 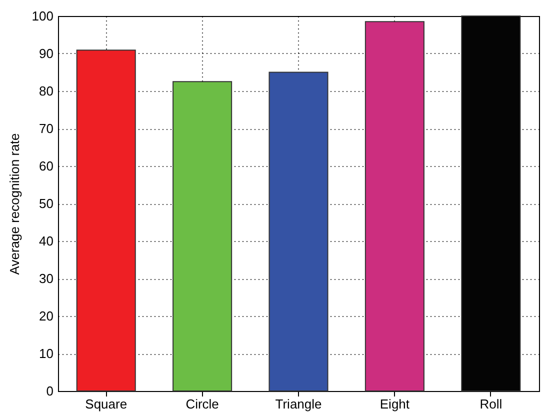 What do you see at coordinates (46, 241) in the screenshot?
I see `y-tick-label: 40` at bounding box center [46, 241].